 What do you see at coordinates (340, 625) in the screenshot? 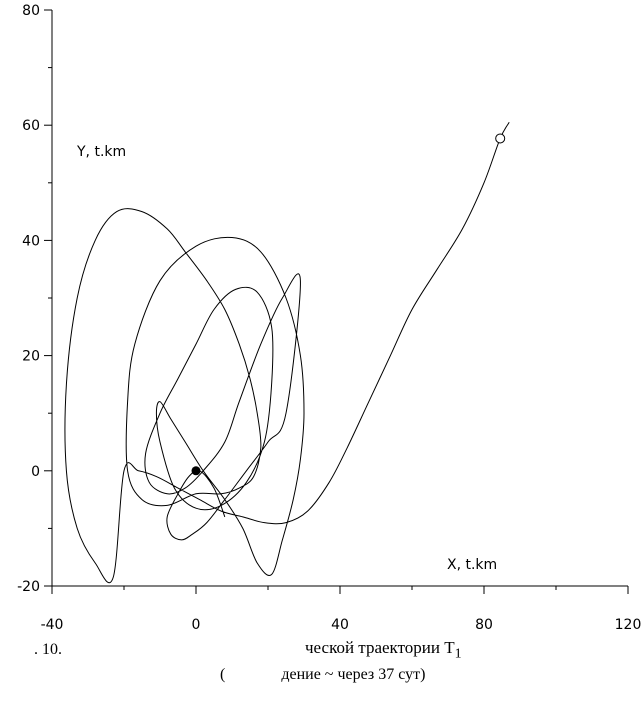
I see `x-tick-label: 40` at bounding box center [340, 625].